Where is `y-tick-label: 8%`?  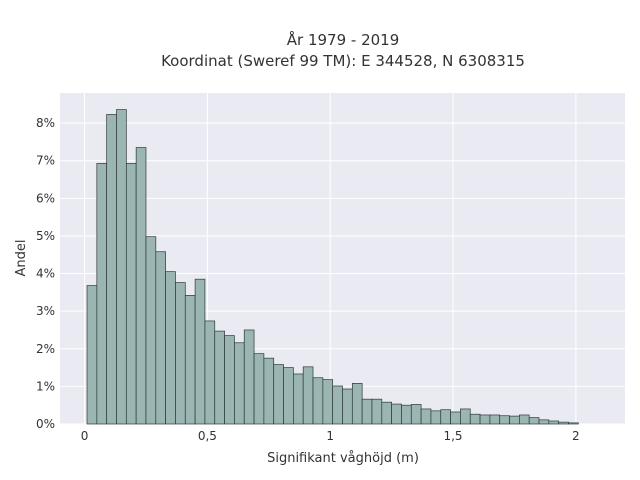
y-tick-label: 8% is located at coordinates (45, 123).